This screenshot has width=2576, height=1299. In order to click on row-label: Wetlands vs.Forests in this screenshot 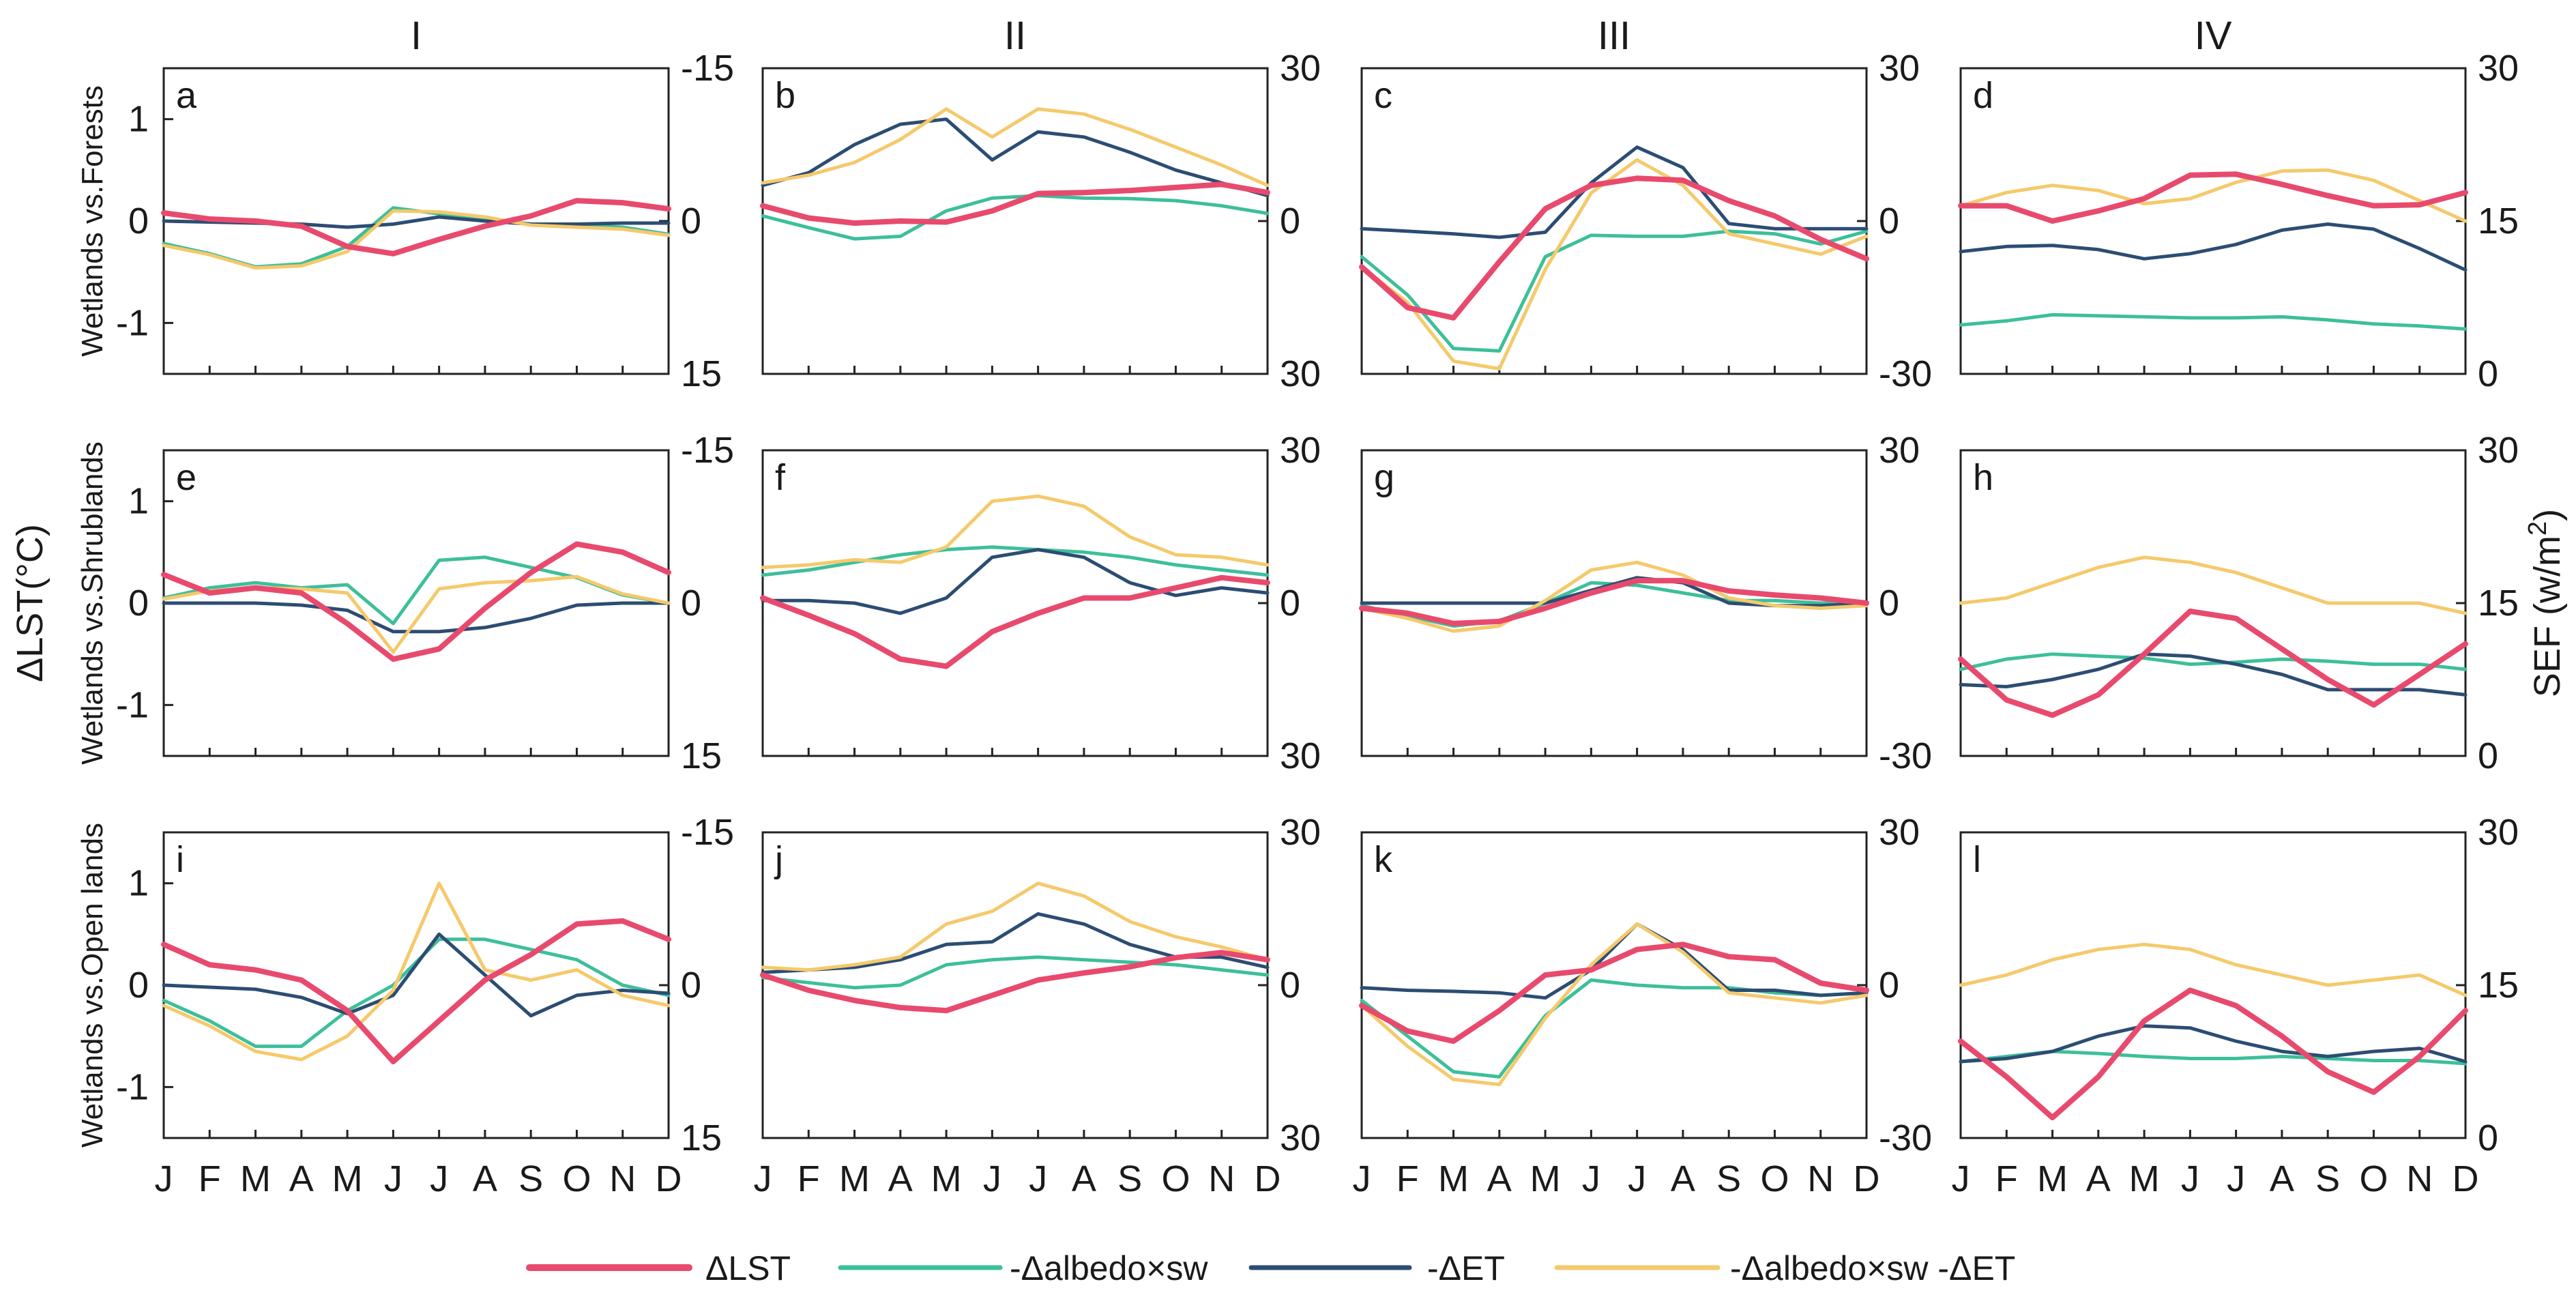, I will do `click(92, 221)`.